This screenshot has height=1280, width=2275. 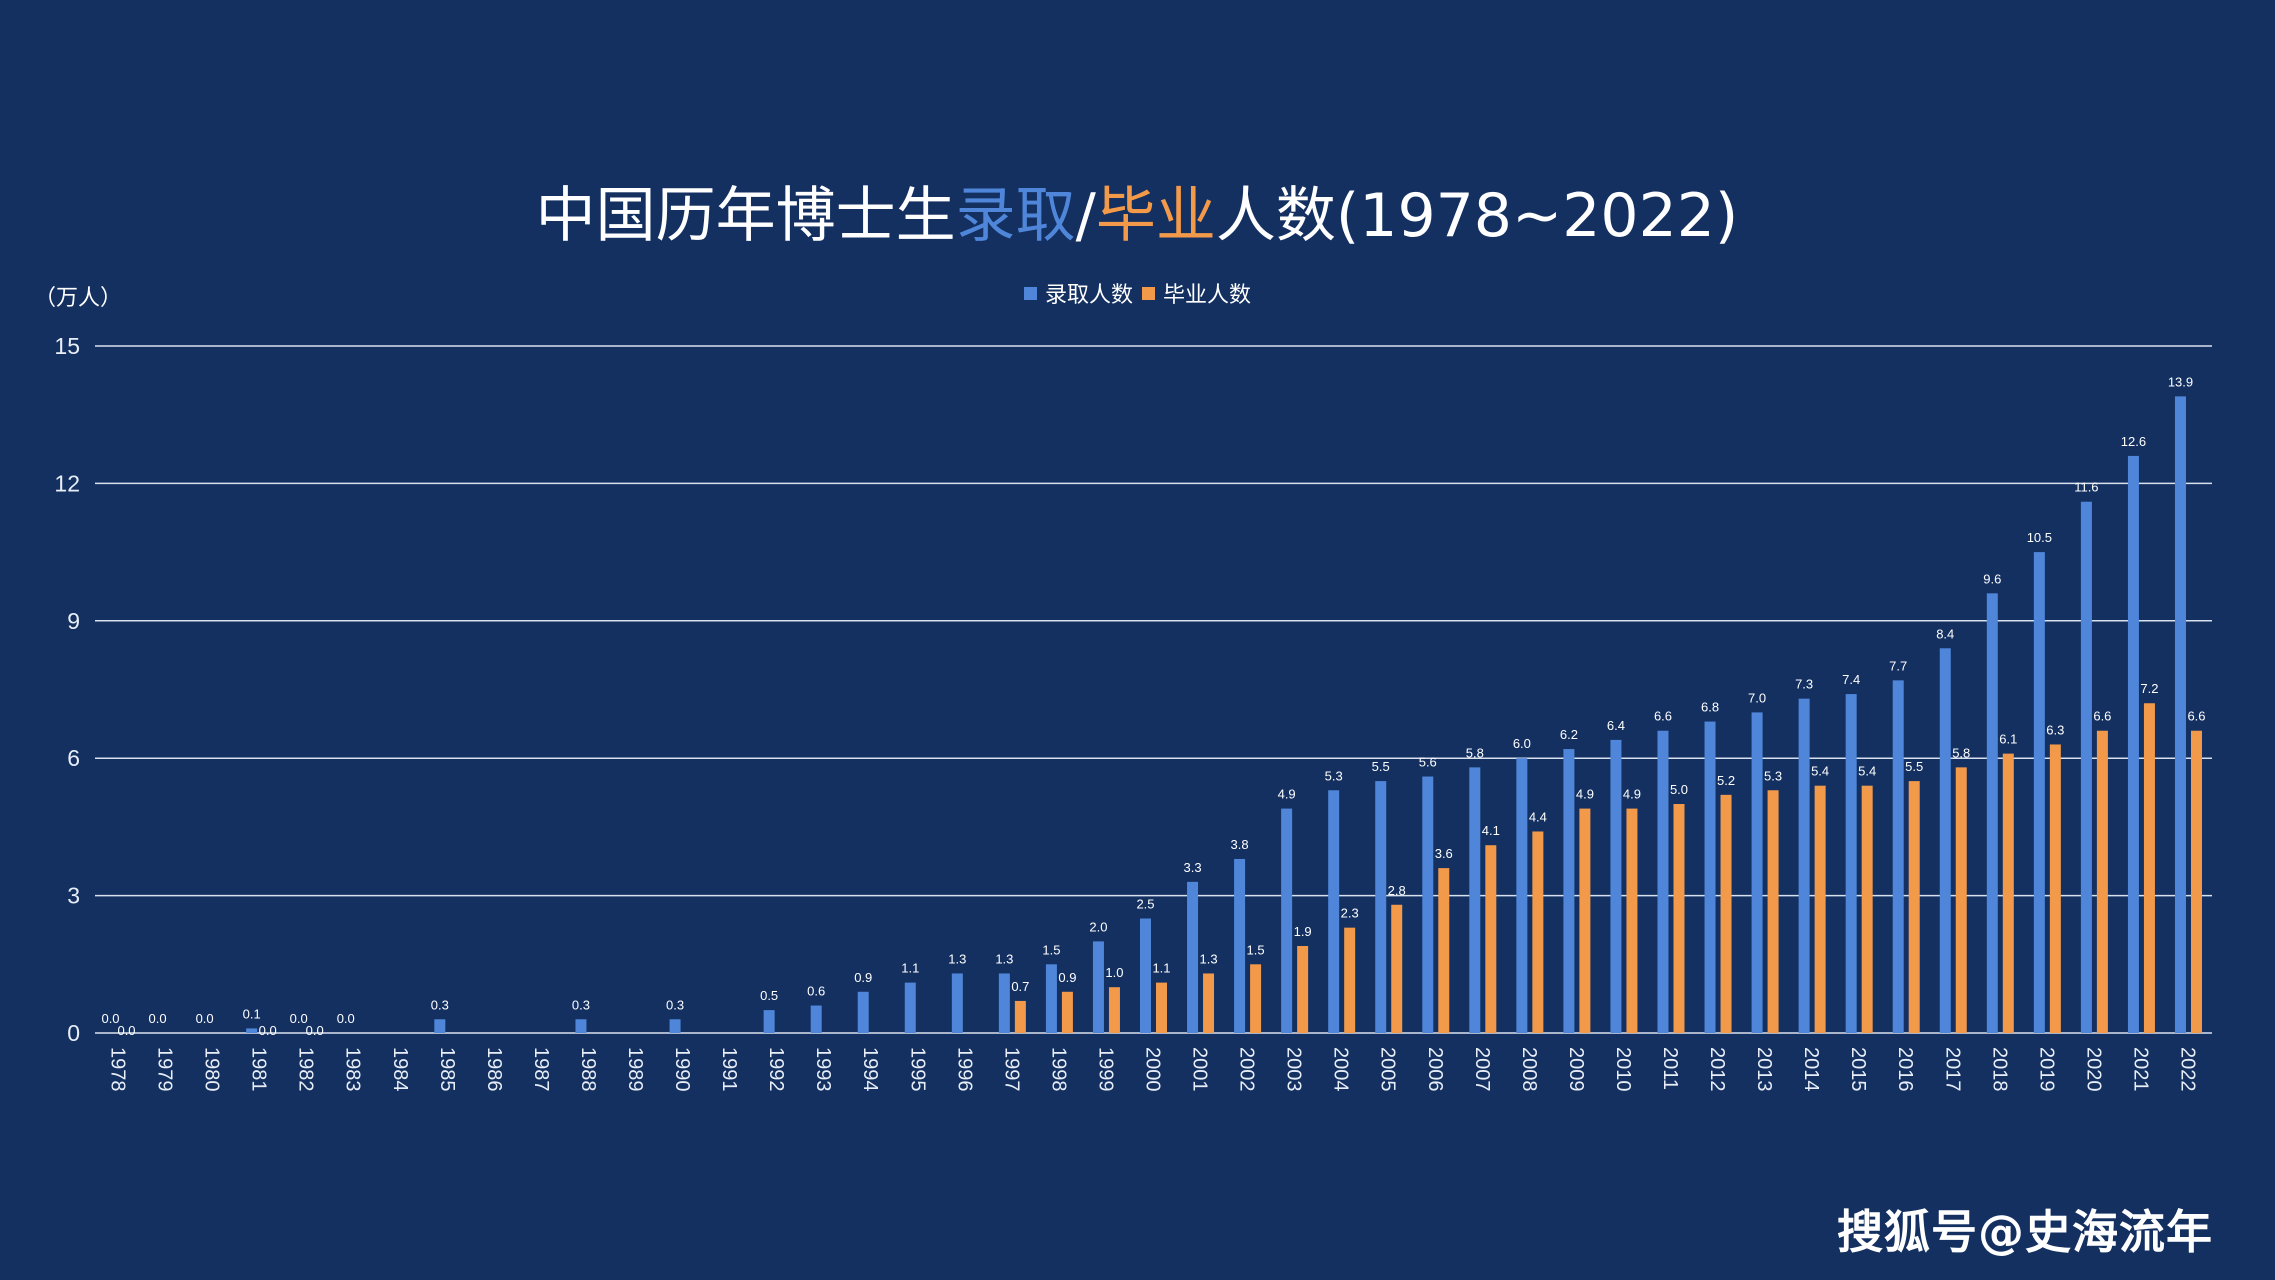 What do you see at coordinates (1145, 904) in the screenshot?
I see `data-label: 2.5` at bounding box center [1145, 904].